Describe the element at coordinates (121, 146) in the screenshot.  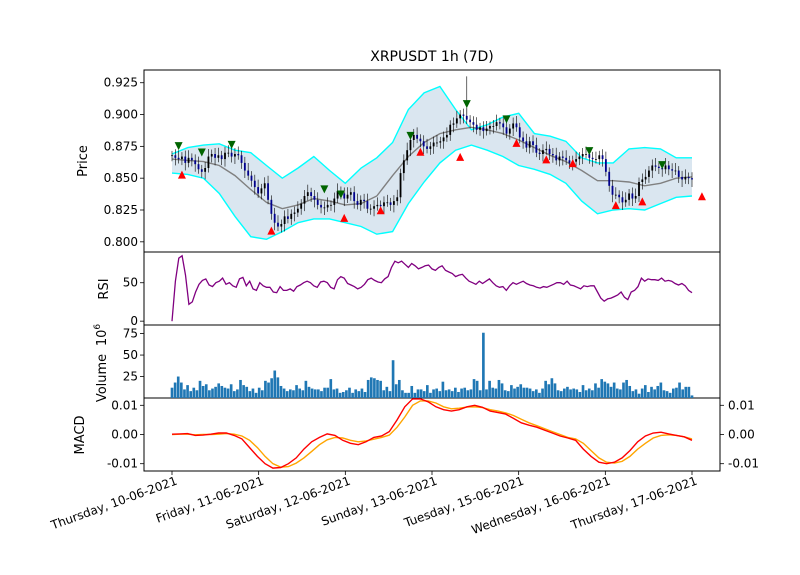
I see `price-ytick-label: 0.875` at that location.